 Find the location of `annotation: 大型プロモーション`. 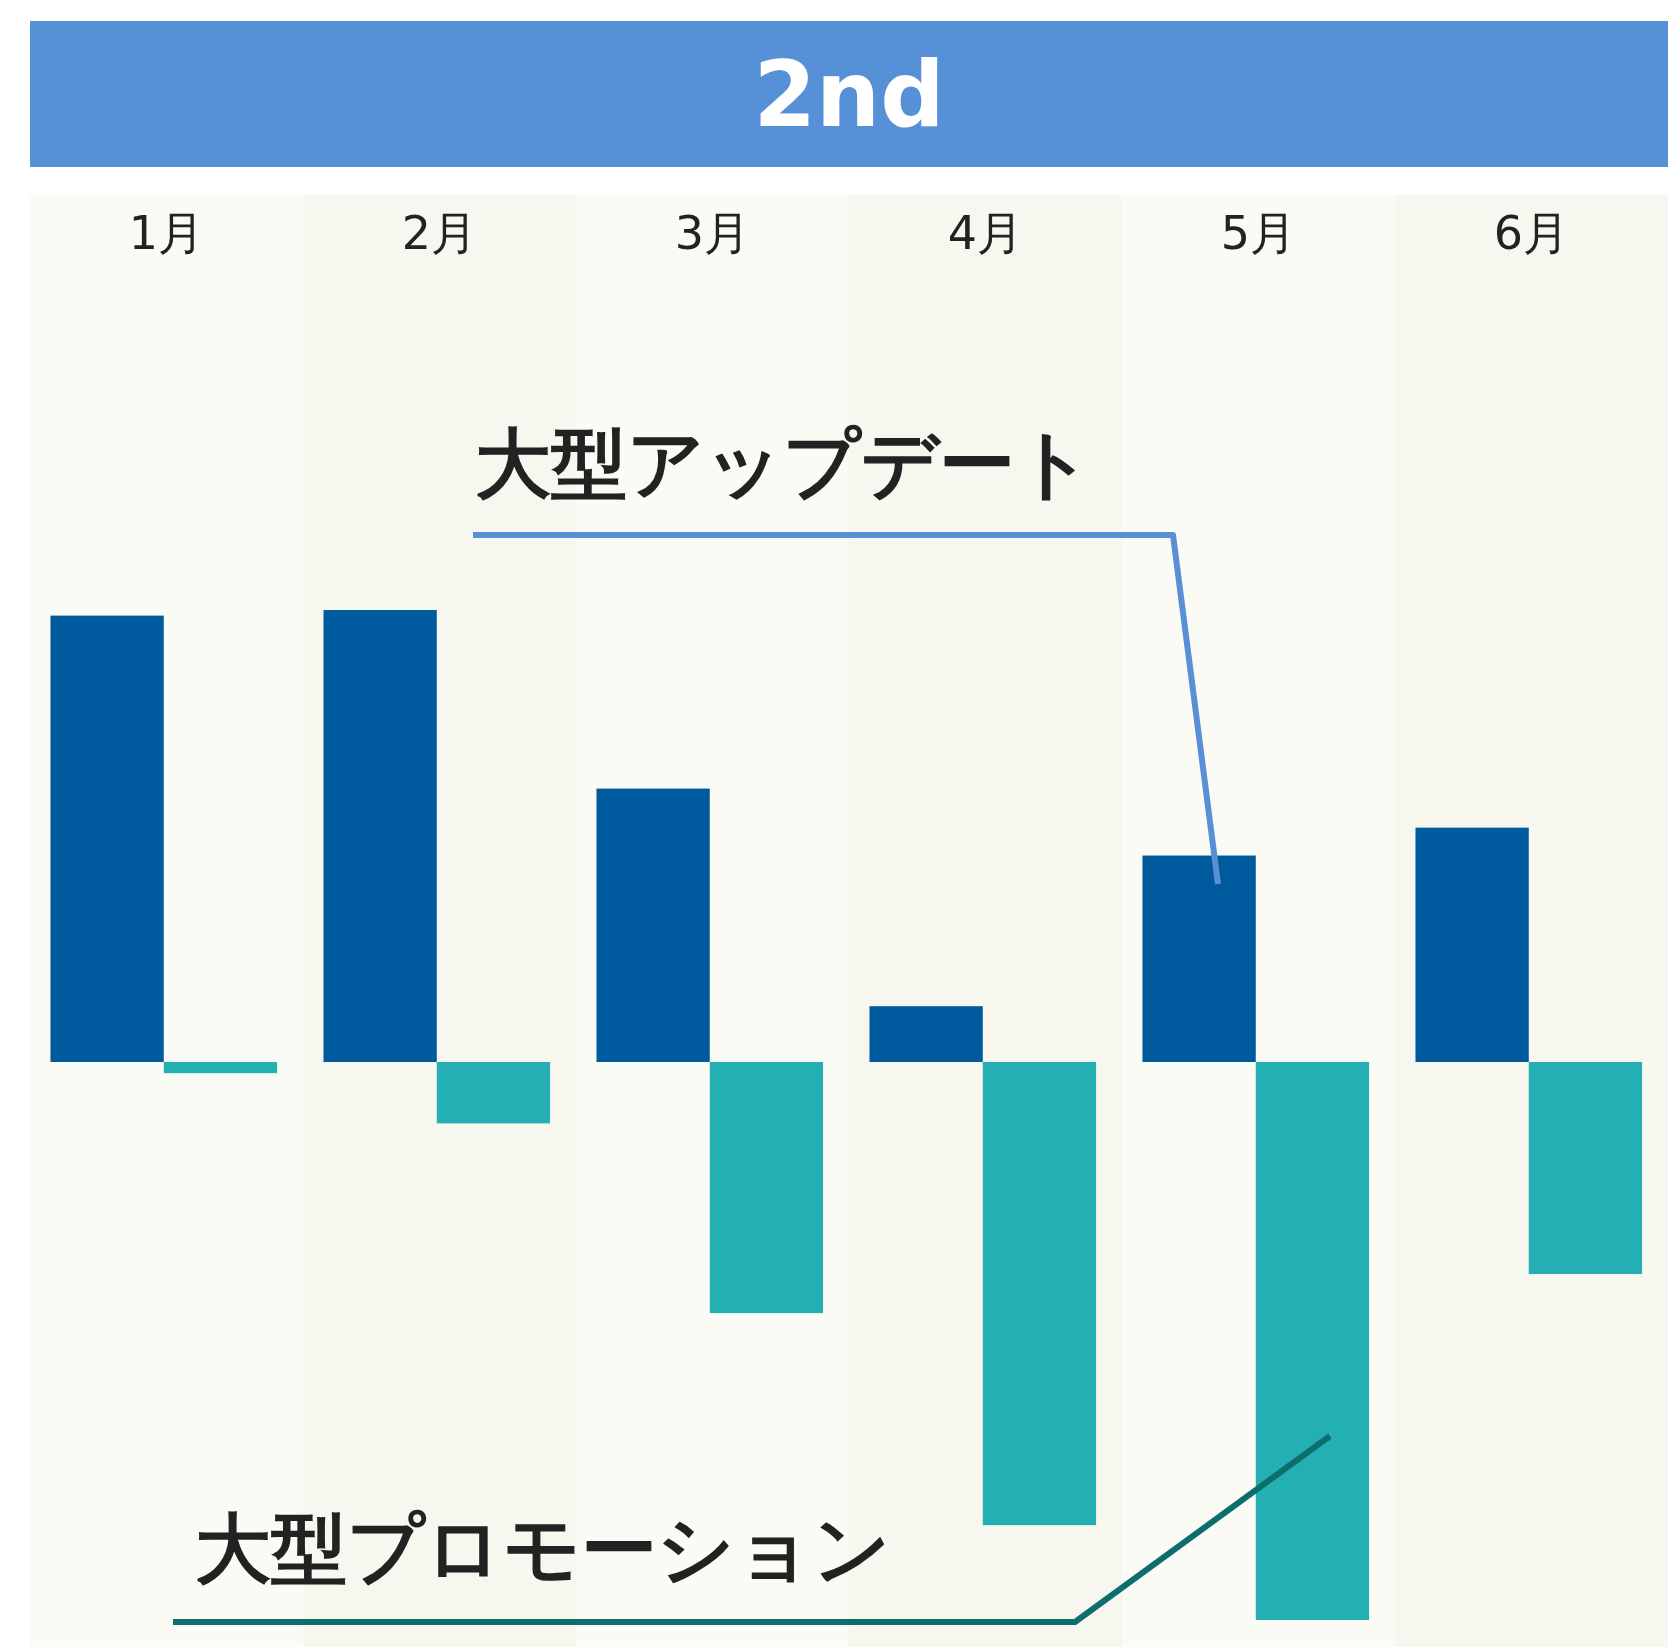

annotation: 大型プロモーション is located at coordinates (543, 1548).